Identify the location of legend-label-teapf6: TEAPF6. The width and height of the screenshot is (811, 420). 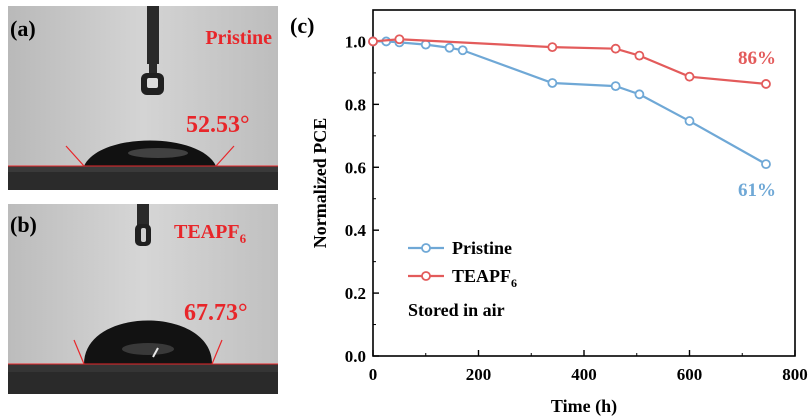
(484, 278).